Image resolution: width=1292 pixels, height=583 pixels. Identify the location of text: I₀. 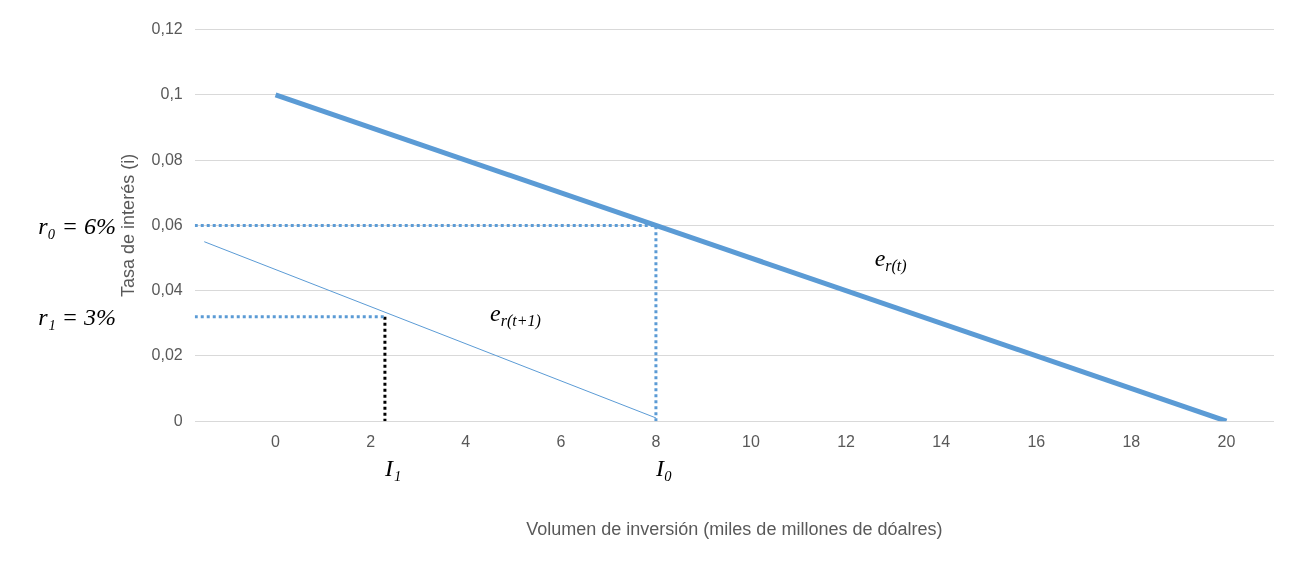
(663, 467).